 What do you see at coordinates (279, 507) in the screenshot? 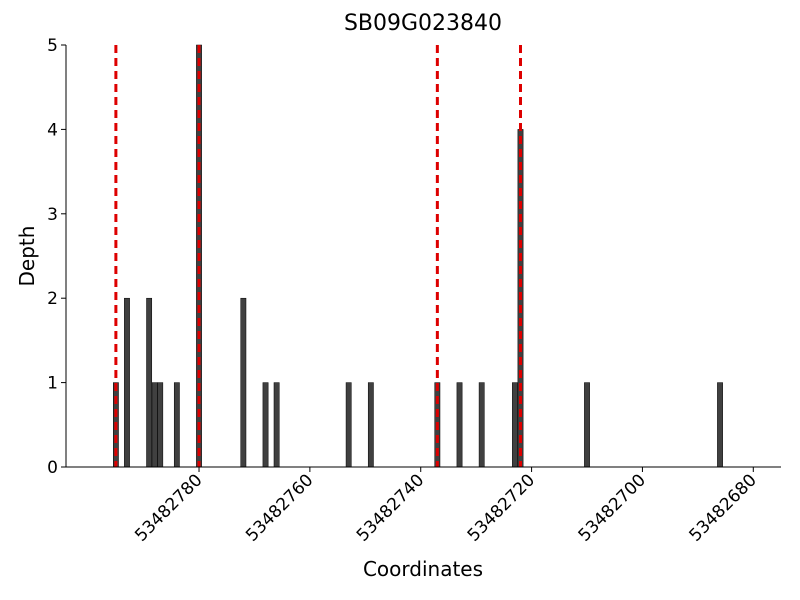
I see `x-tick-label: 53482760` at bounding box center [279, 507].